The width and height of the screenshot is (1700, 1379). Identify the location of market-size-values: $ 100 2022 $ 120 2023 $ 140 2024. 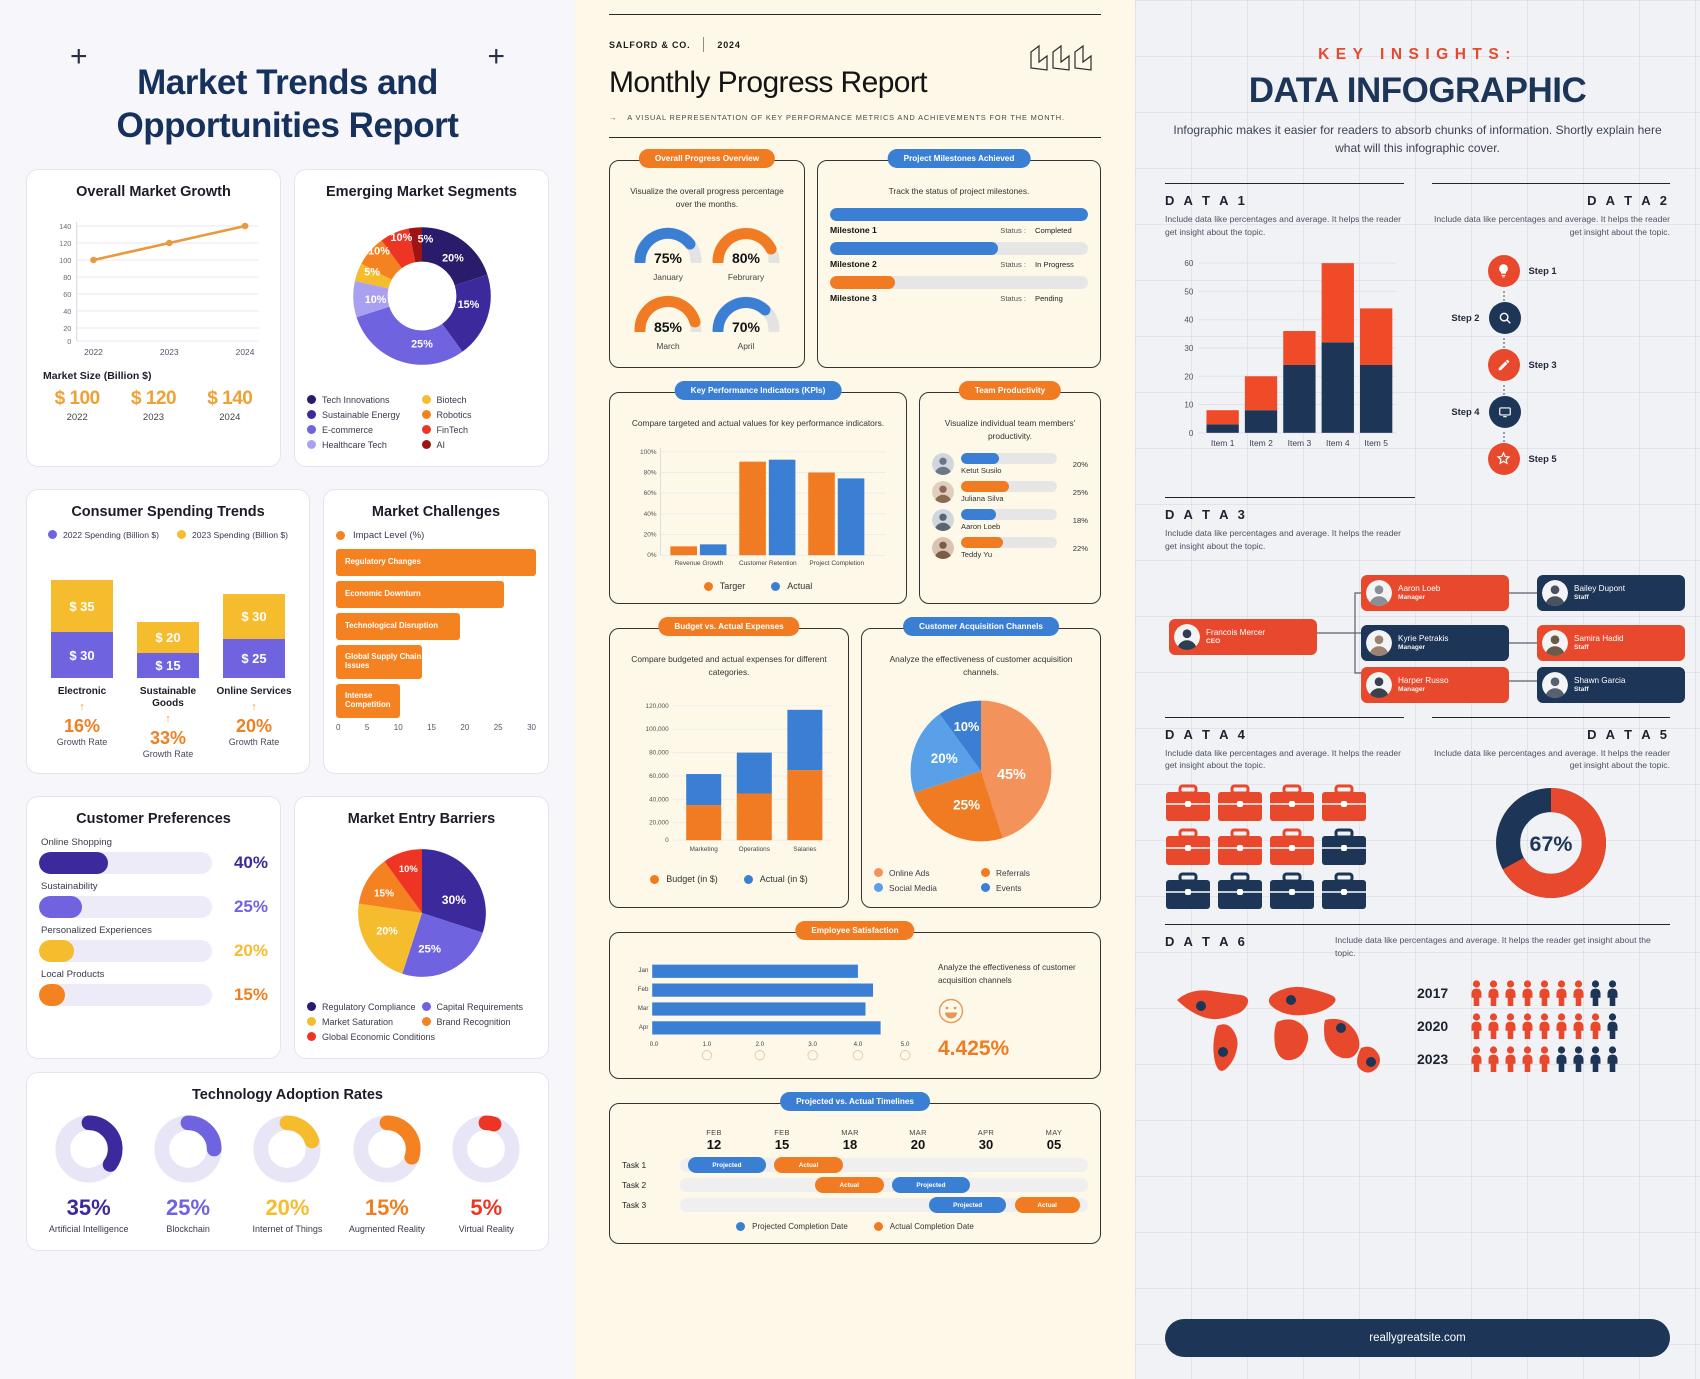
(153, 405).